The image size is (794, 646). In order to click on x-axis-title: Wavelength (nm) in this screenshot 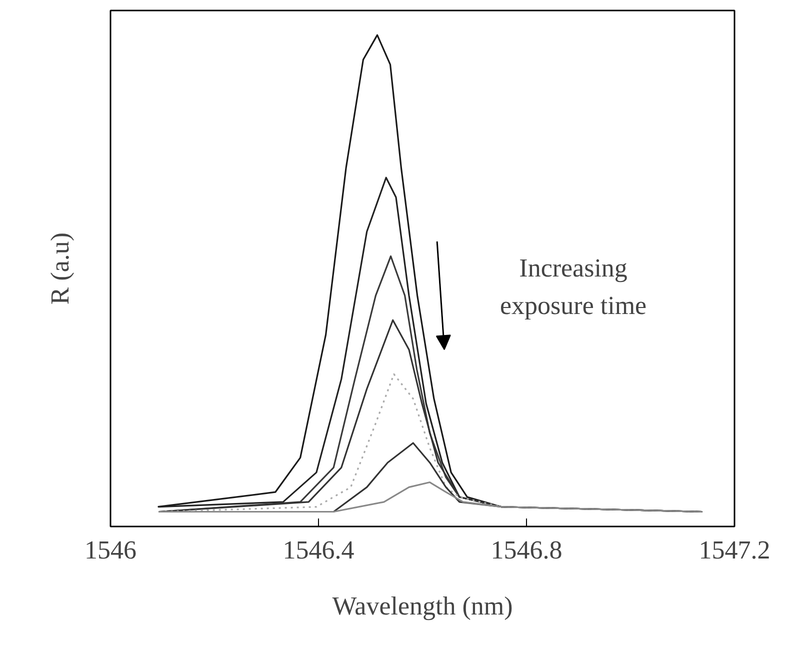, I will do `click(422, 606)`.